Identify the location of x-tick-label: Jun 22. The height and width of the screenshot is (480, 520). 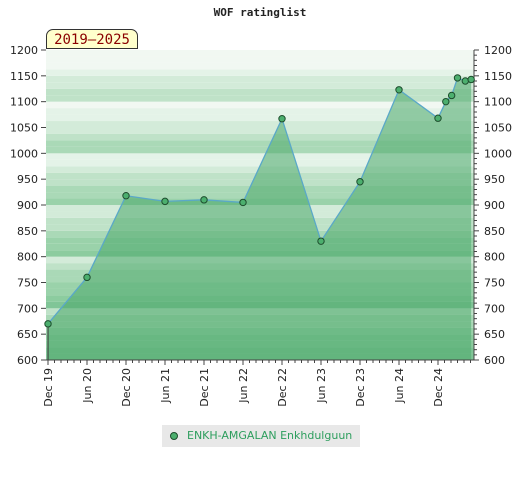
(243, 386).